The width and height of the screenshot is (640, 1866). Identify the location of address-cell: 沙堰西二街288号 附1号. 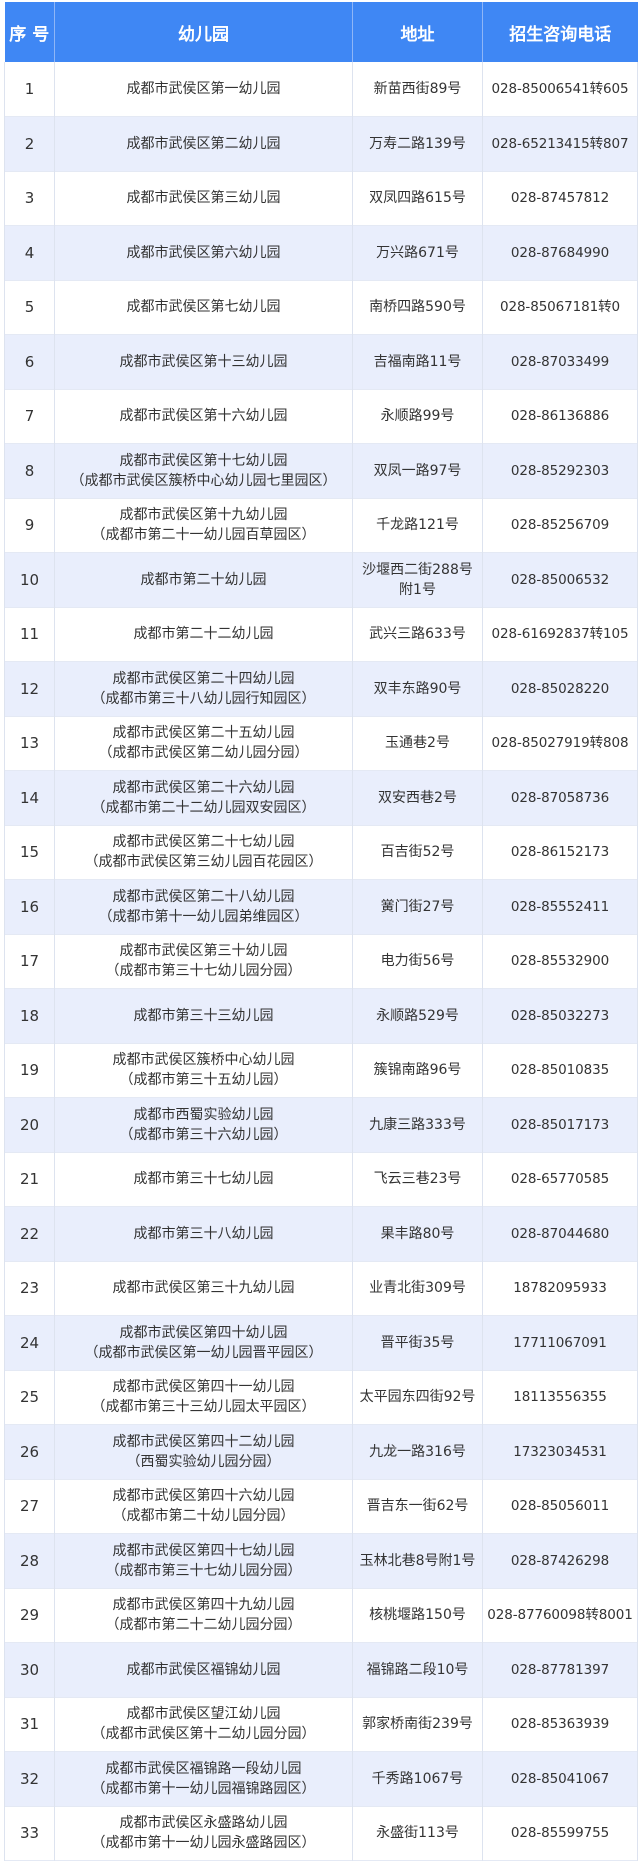
(417, 579).